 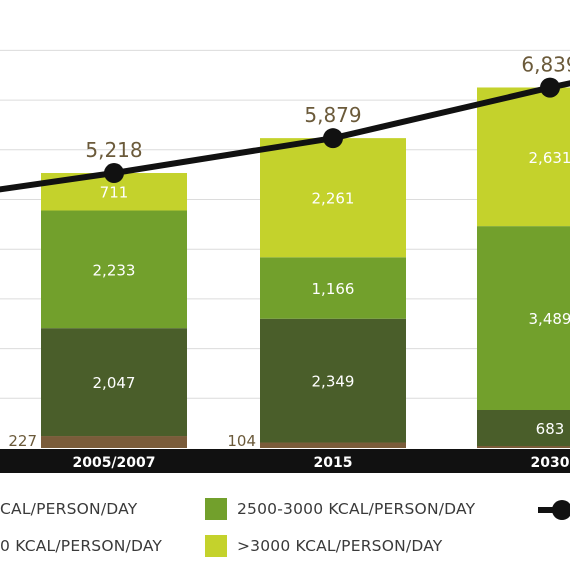 What do you see at coordinates (22, 441) in the screenshot?
I see `data-label: 227` at bounding box center [22, 441].